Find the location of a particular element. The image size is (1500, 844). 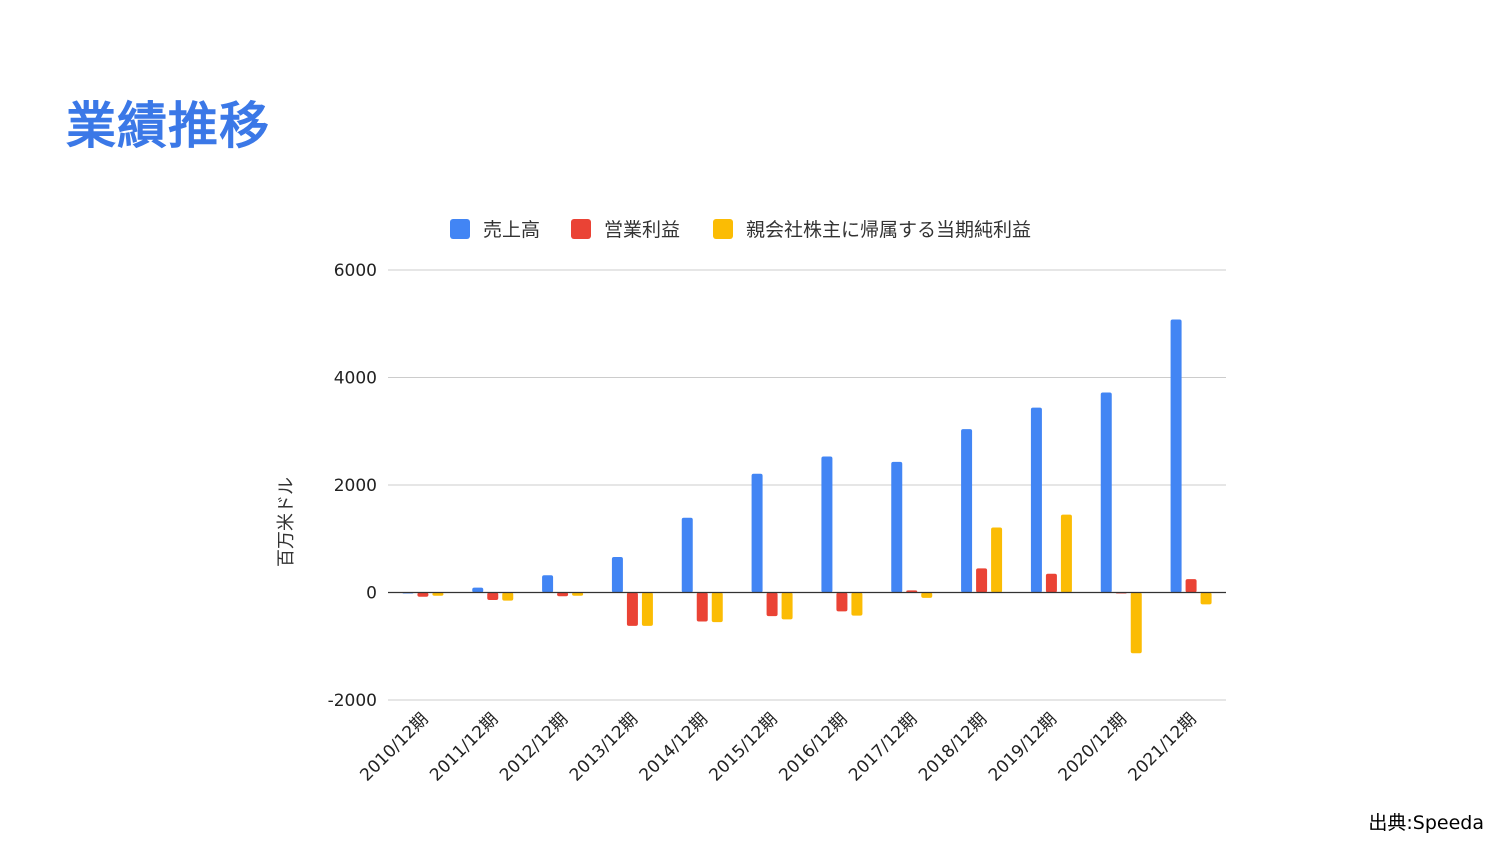

x-tick-label: 2011/12期 is located at coordinates (464, 747).